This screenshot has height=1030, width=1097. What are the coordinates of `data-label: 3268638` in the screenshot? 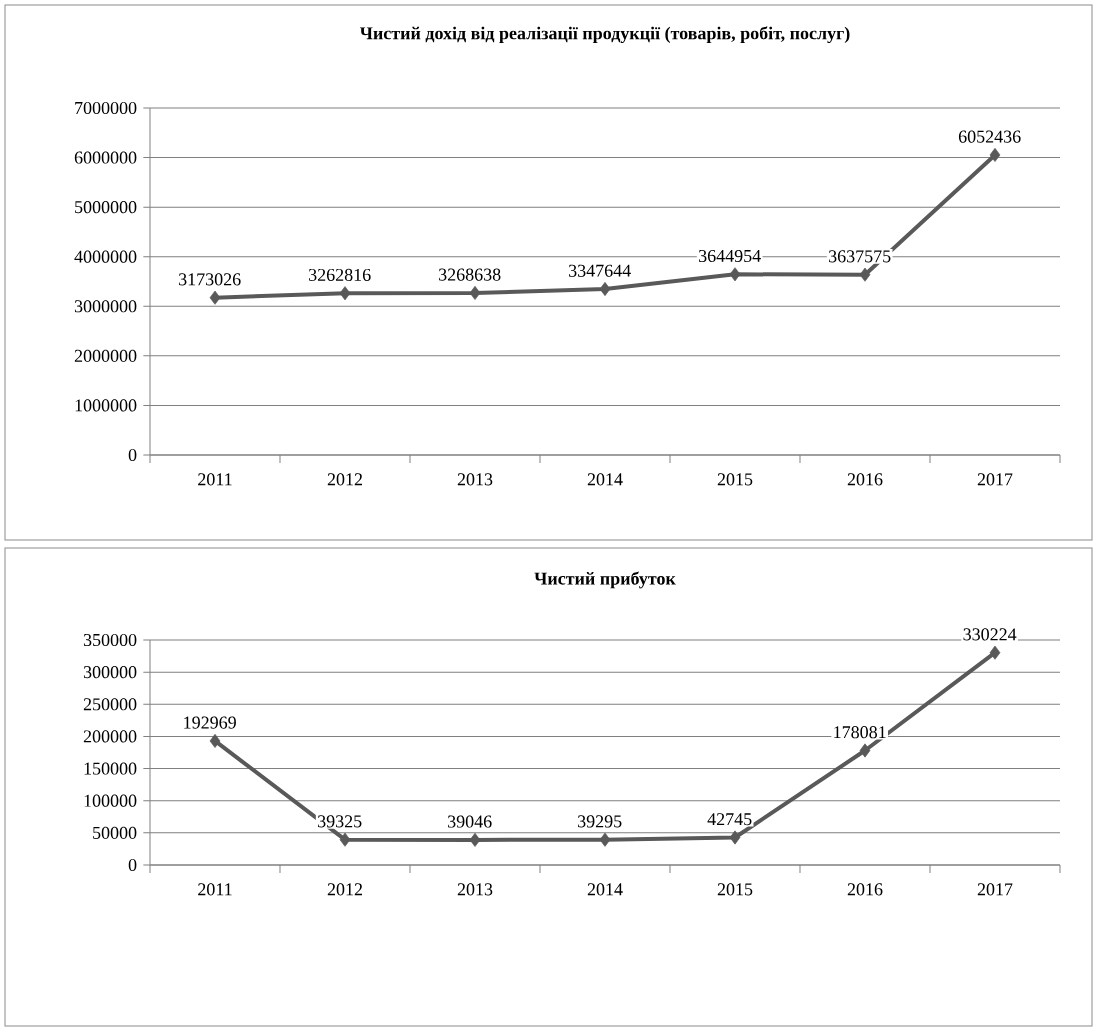 It's located at (470, 274).